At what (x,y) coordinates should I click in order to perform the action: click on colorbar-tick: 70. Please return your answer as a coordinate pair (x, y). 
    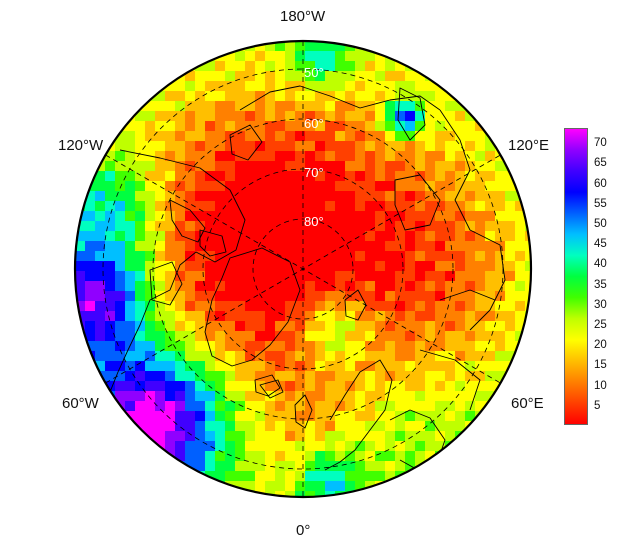
    Looking at the image, I should click on (600, 143).